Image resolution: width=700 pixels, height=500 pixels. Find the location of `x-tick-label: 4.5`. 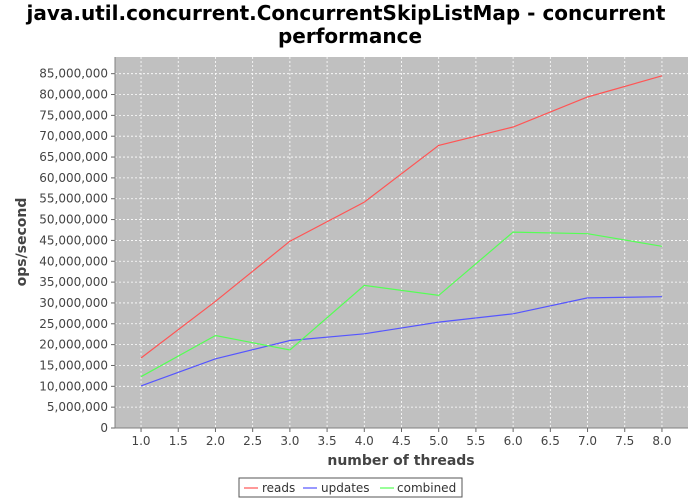

x-tick-label: 4.5 is located at coordinates (401, 441).